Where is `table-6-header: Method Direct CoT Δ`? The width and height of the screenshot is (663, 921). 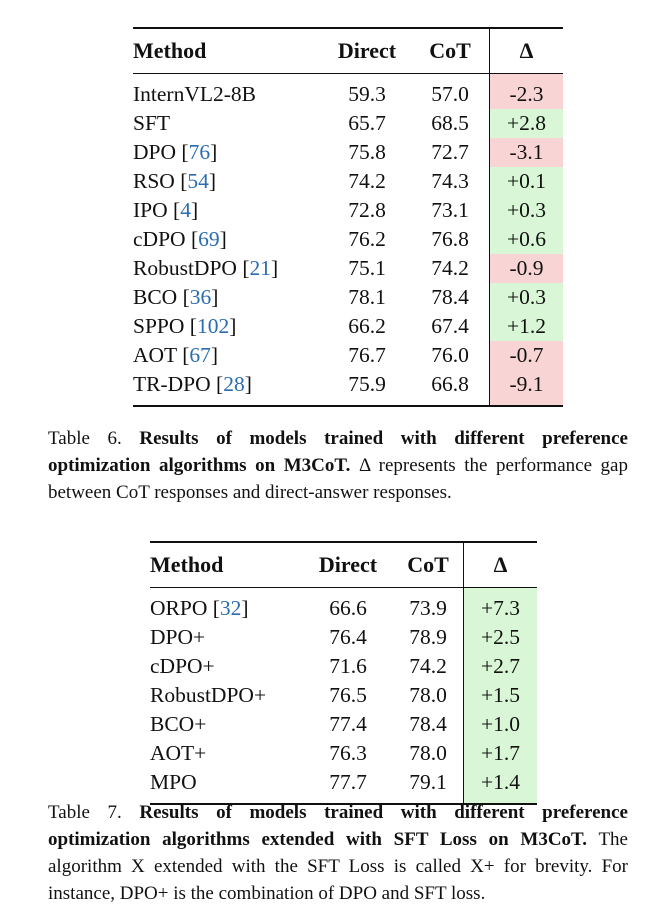 table-6-header: Method Direct CoT Δ is located at coordinates (348, 50).